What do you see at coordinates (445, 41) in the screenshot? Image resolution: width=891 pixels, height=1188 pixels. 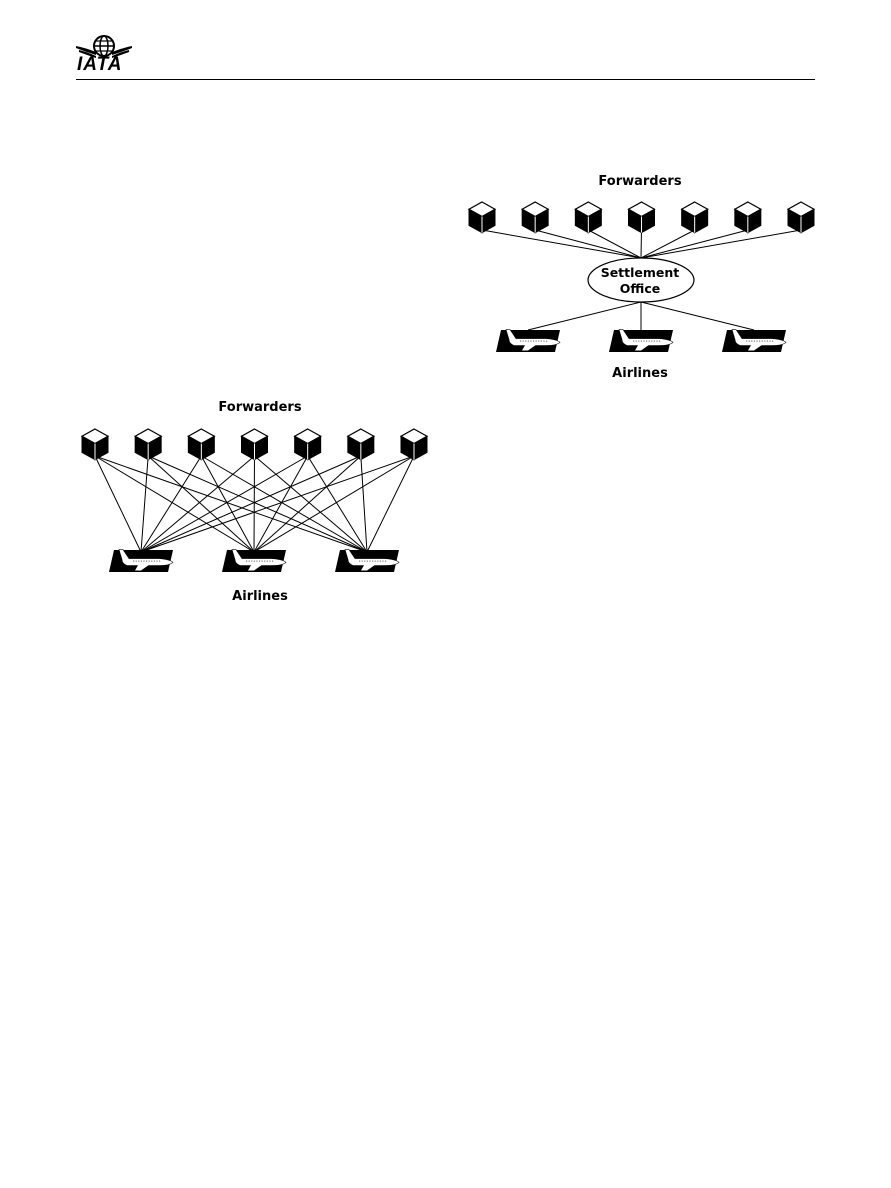 I see `page-header: IATA` at bounding box center [445, 41].